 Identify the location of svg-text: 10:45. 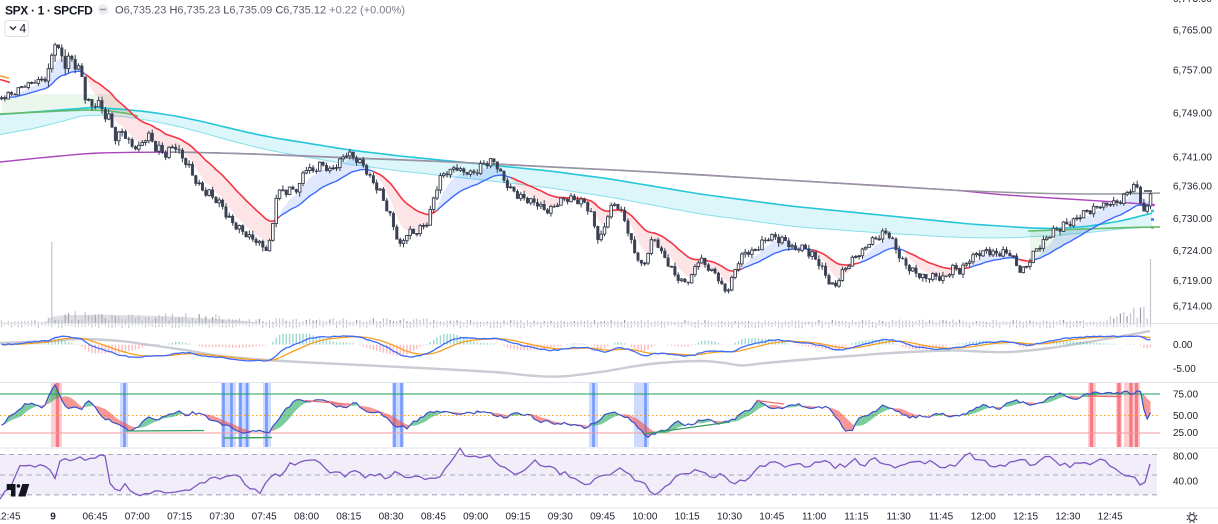
(771, 517).